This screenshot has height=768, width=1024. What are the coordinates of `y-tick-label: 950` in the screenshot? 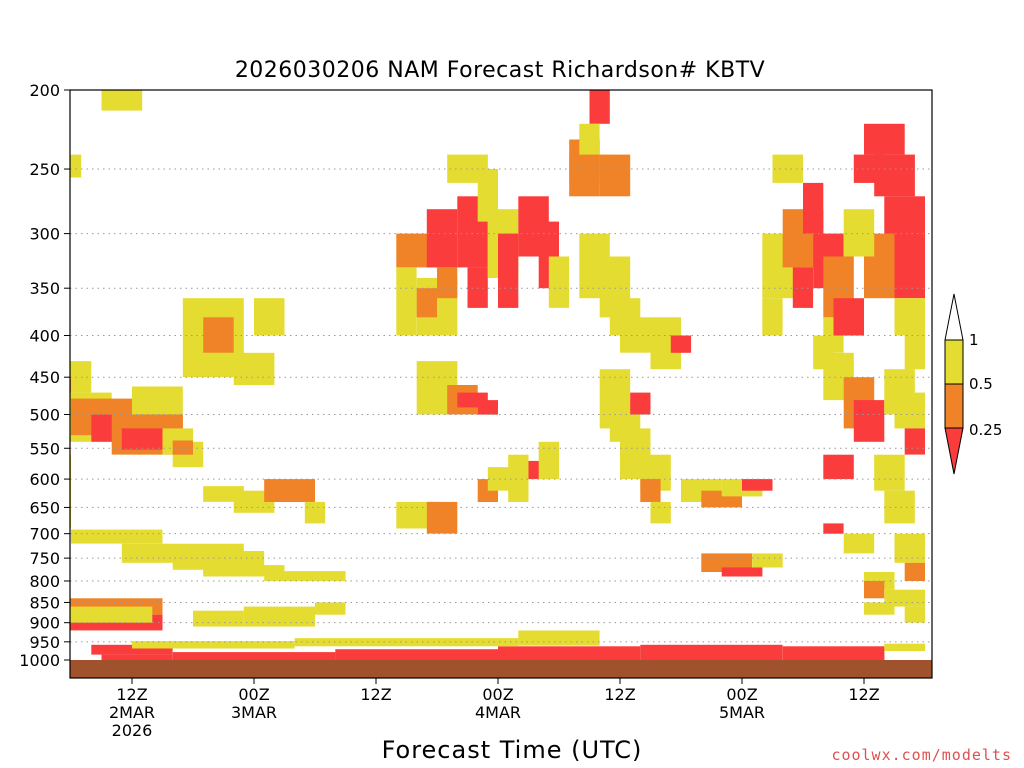 It's located at (44, 642).